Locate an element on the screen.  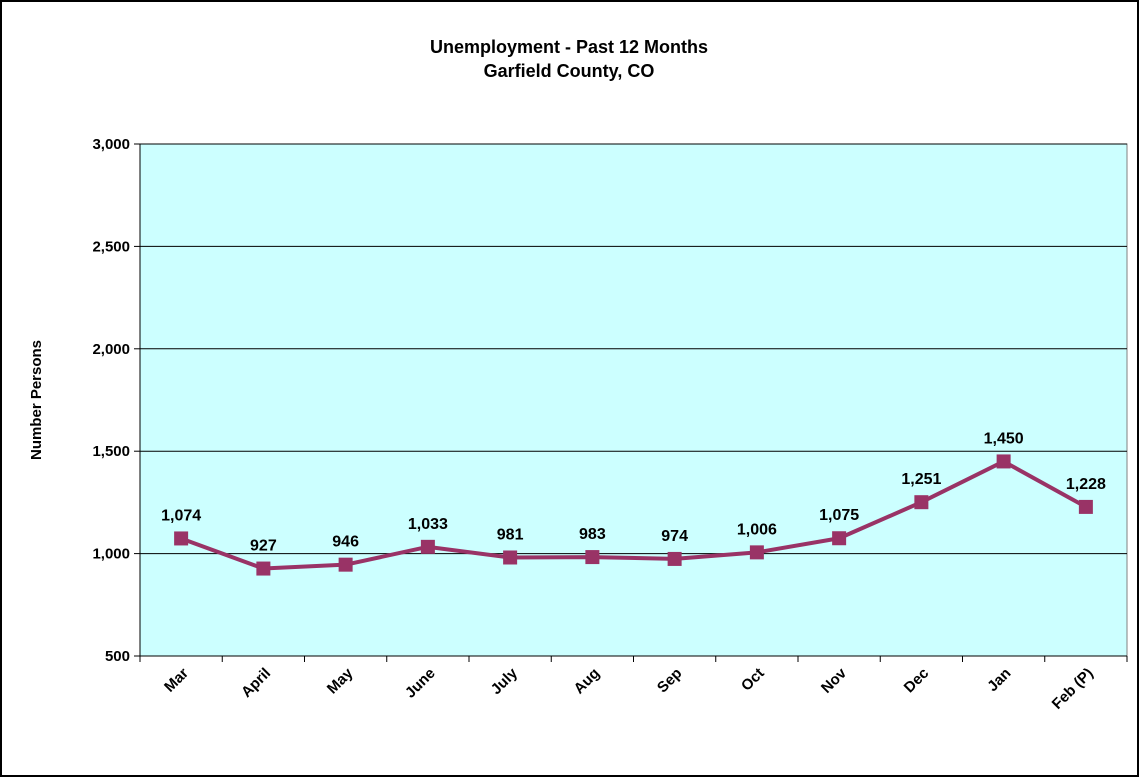
data-label: 1,228 is located at coordinates (1086, 484).